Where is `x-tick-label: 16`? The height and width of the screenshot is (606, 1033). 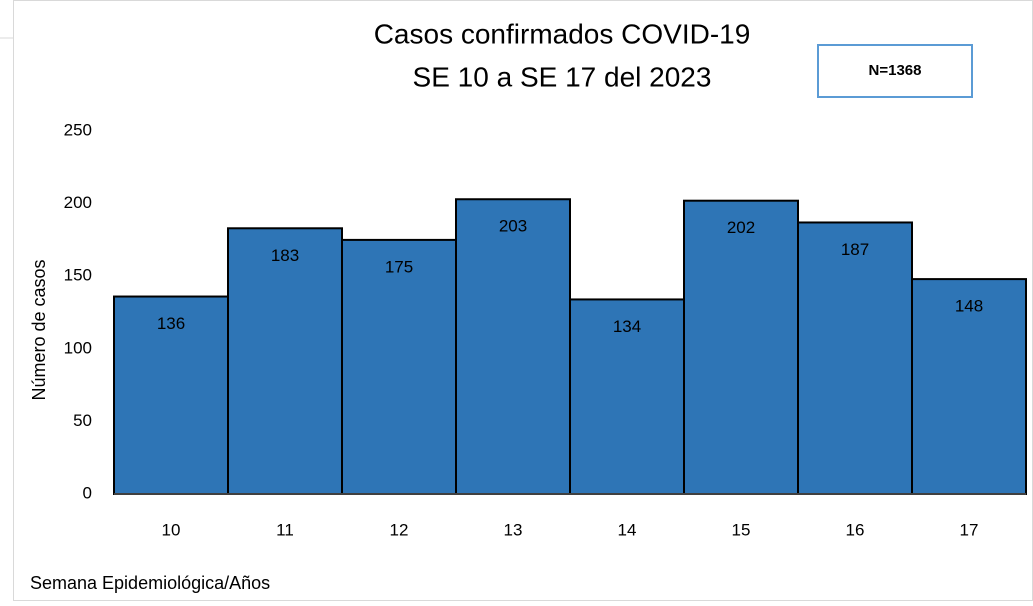
x-tick-label: 16 is located at coordinates (855, 529).